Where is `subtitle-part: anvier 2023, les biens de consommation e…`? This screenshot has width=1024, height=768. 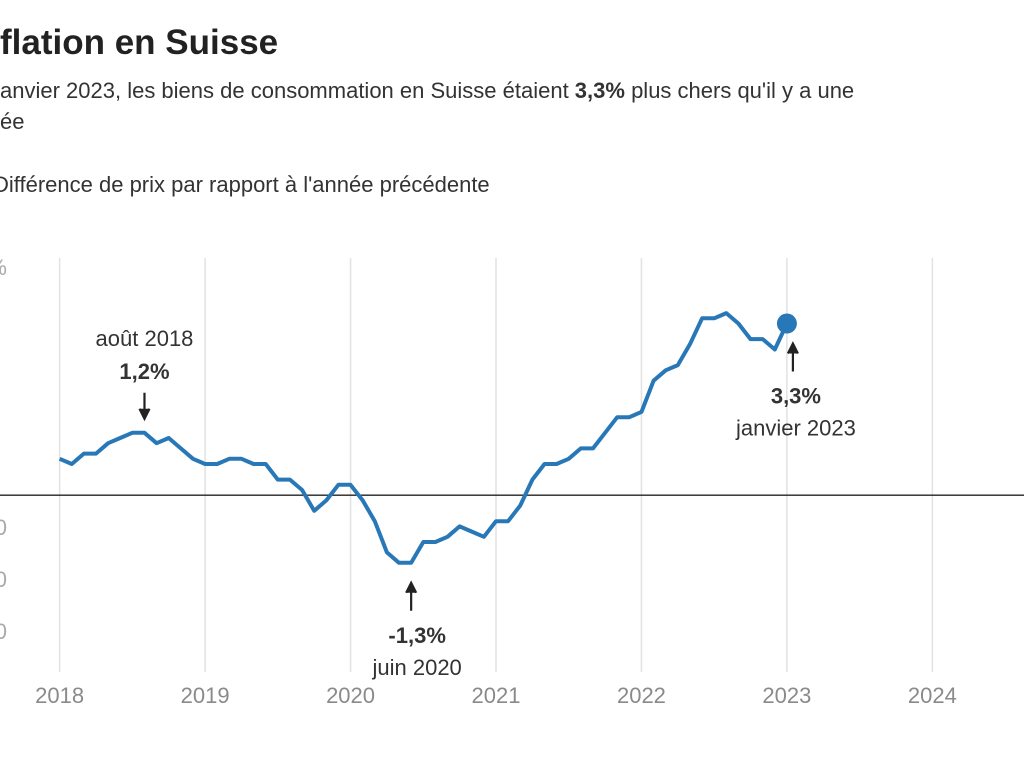 subtitle-part: anvier 2023, les biens de consommation e… is located at coordinates (287, 90).